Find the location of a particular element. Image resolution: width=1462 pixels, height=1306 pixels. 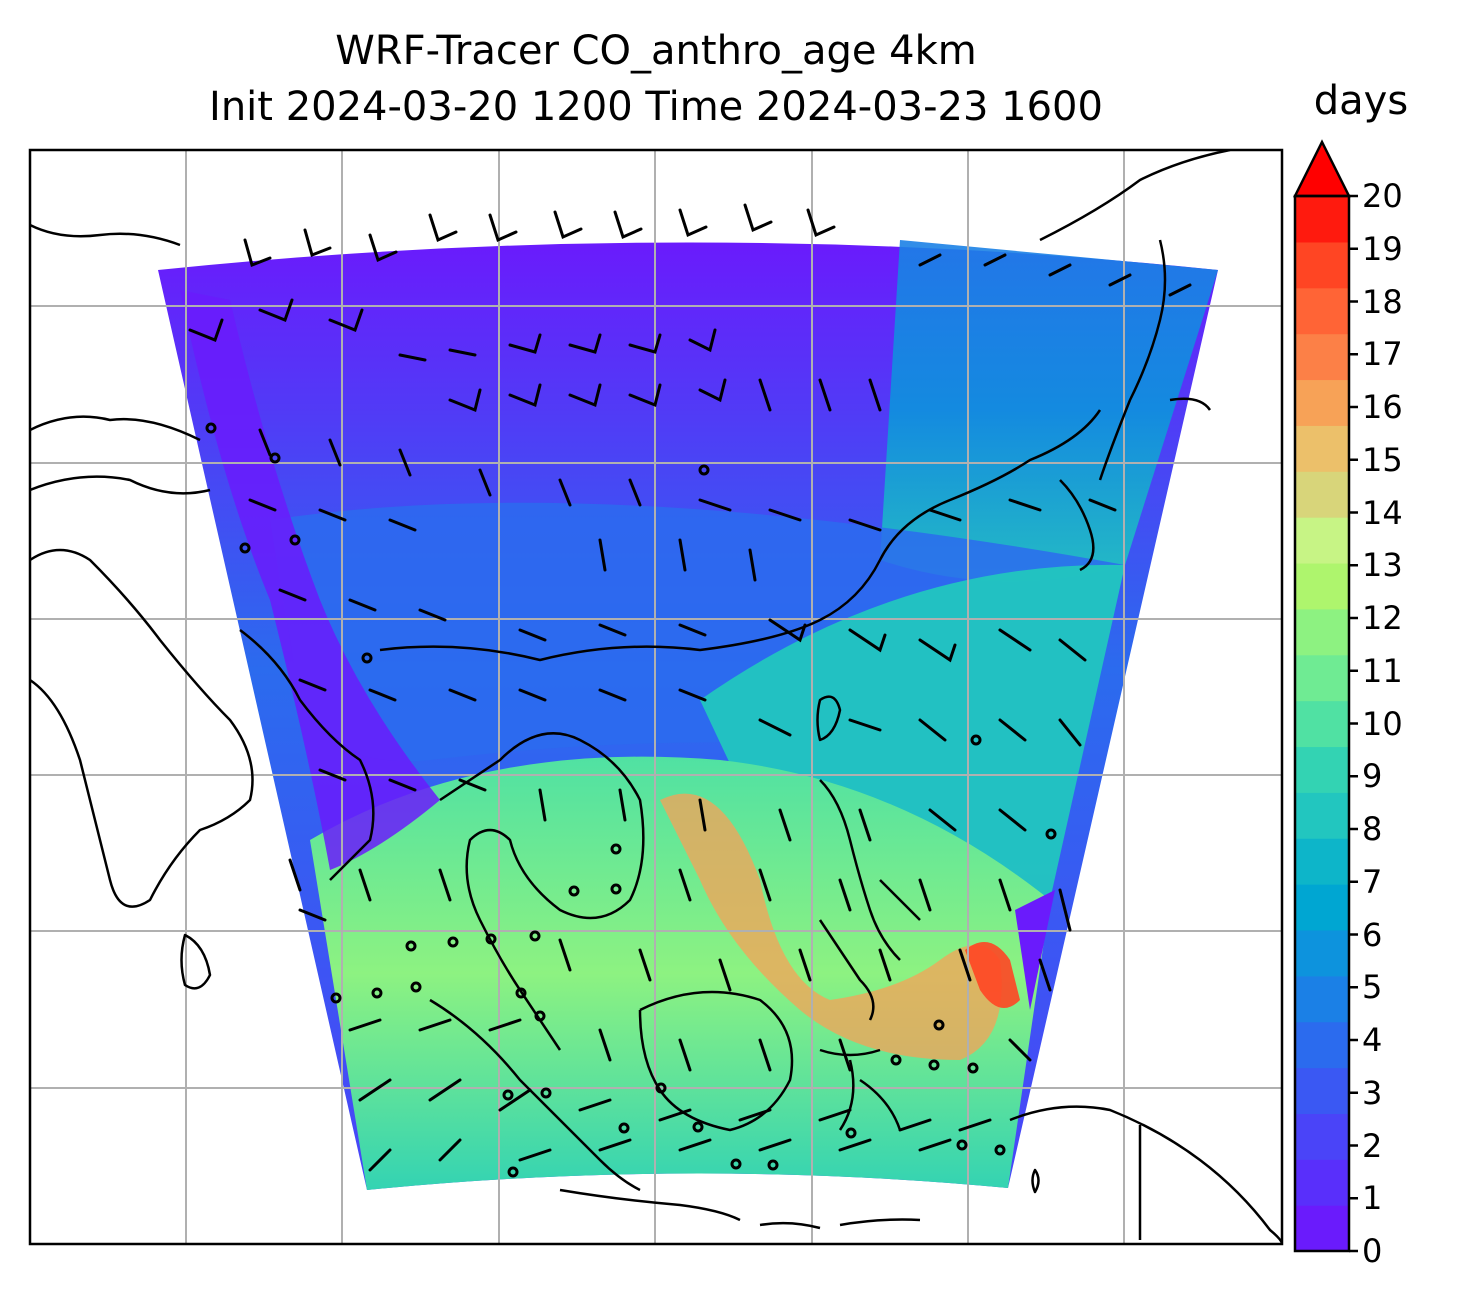

colorbar is located at coordinates (1325, 696).